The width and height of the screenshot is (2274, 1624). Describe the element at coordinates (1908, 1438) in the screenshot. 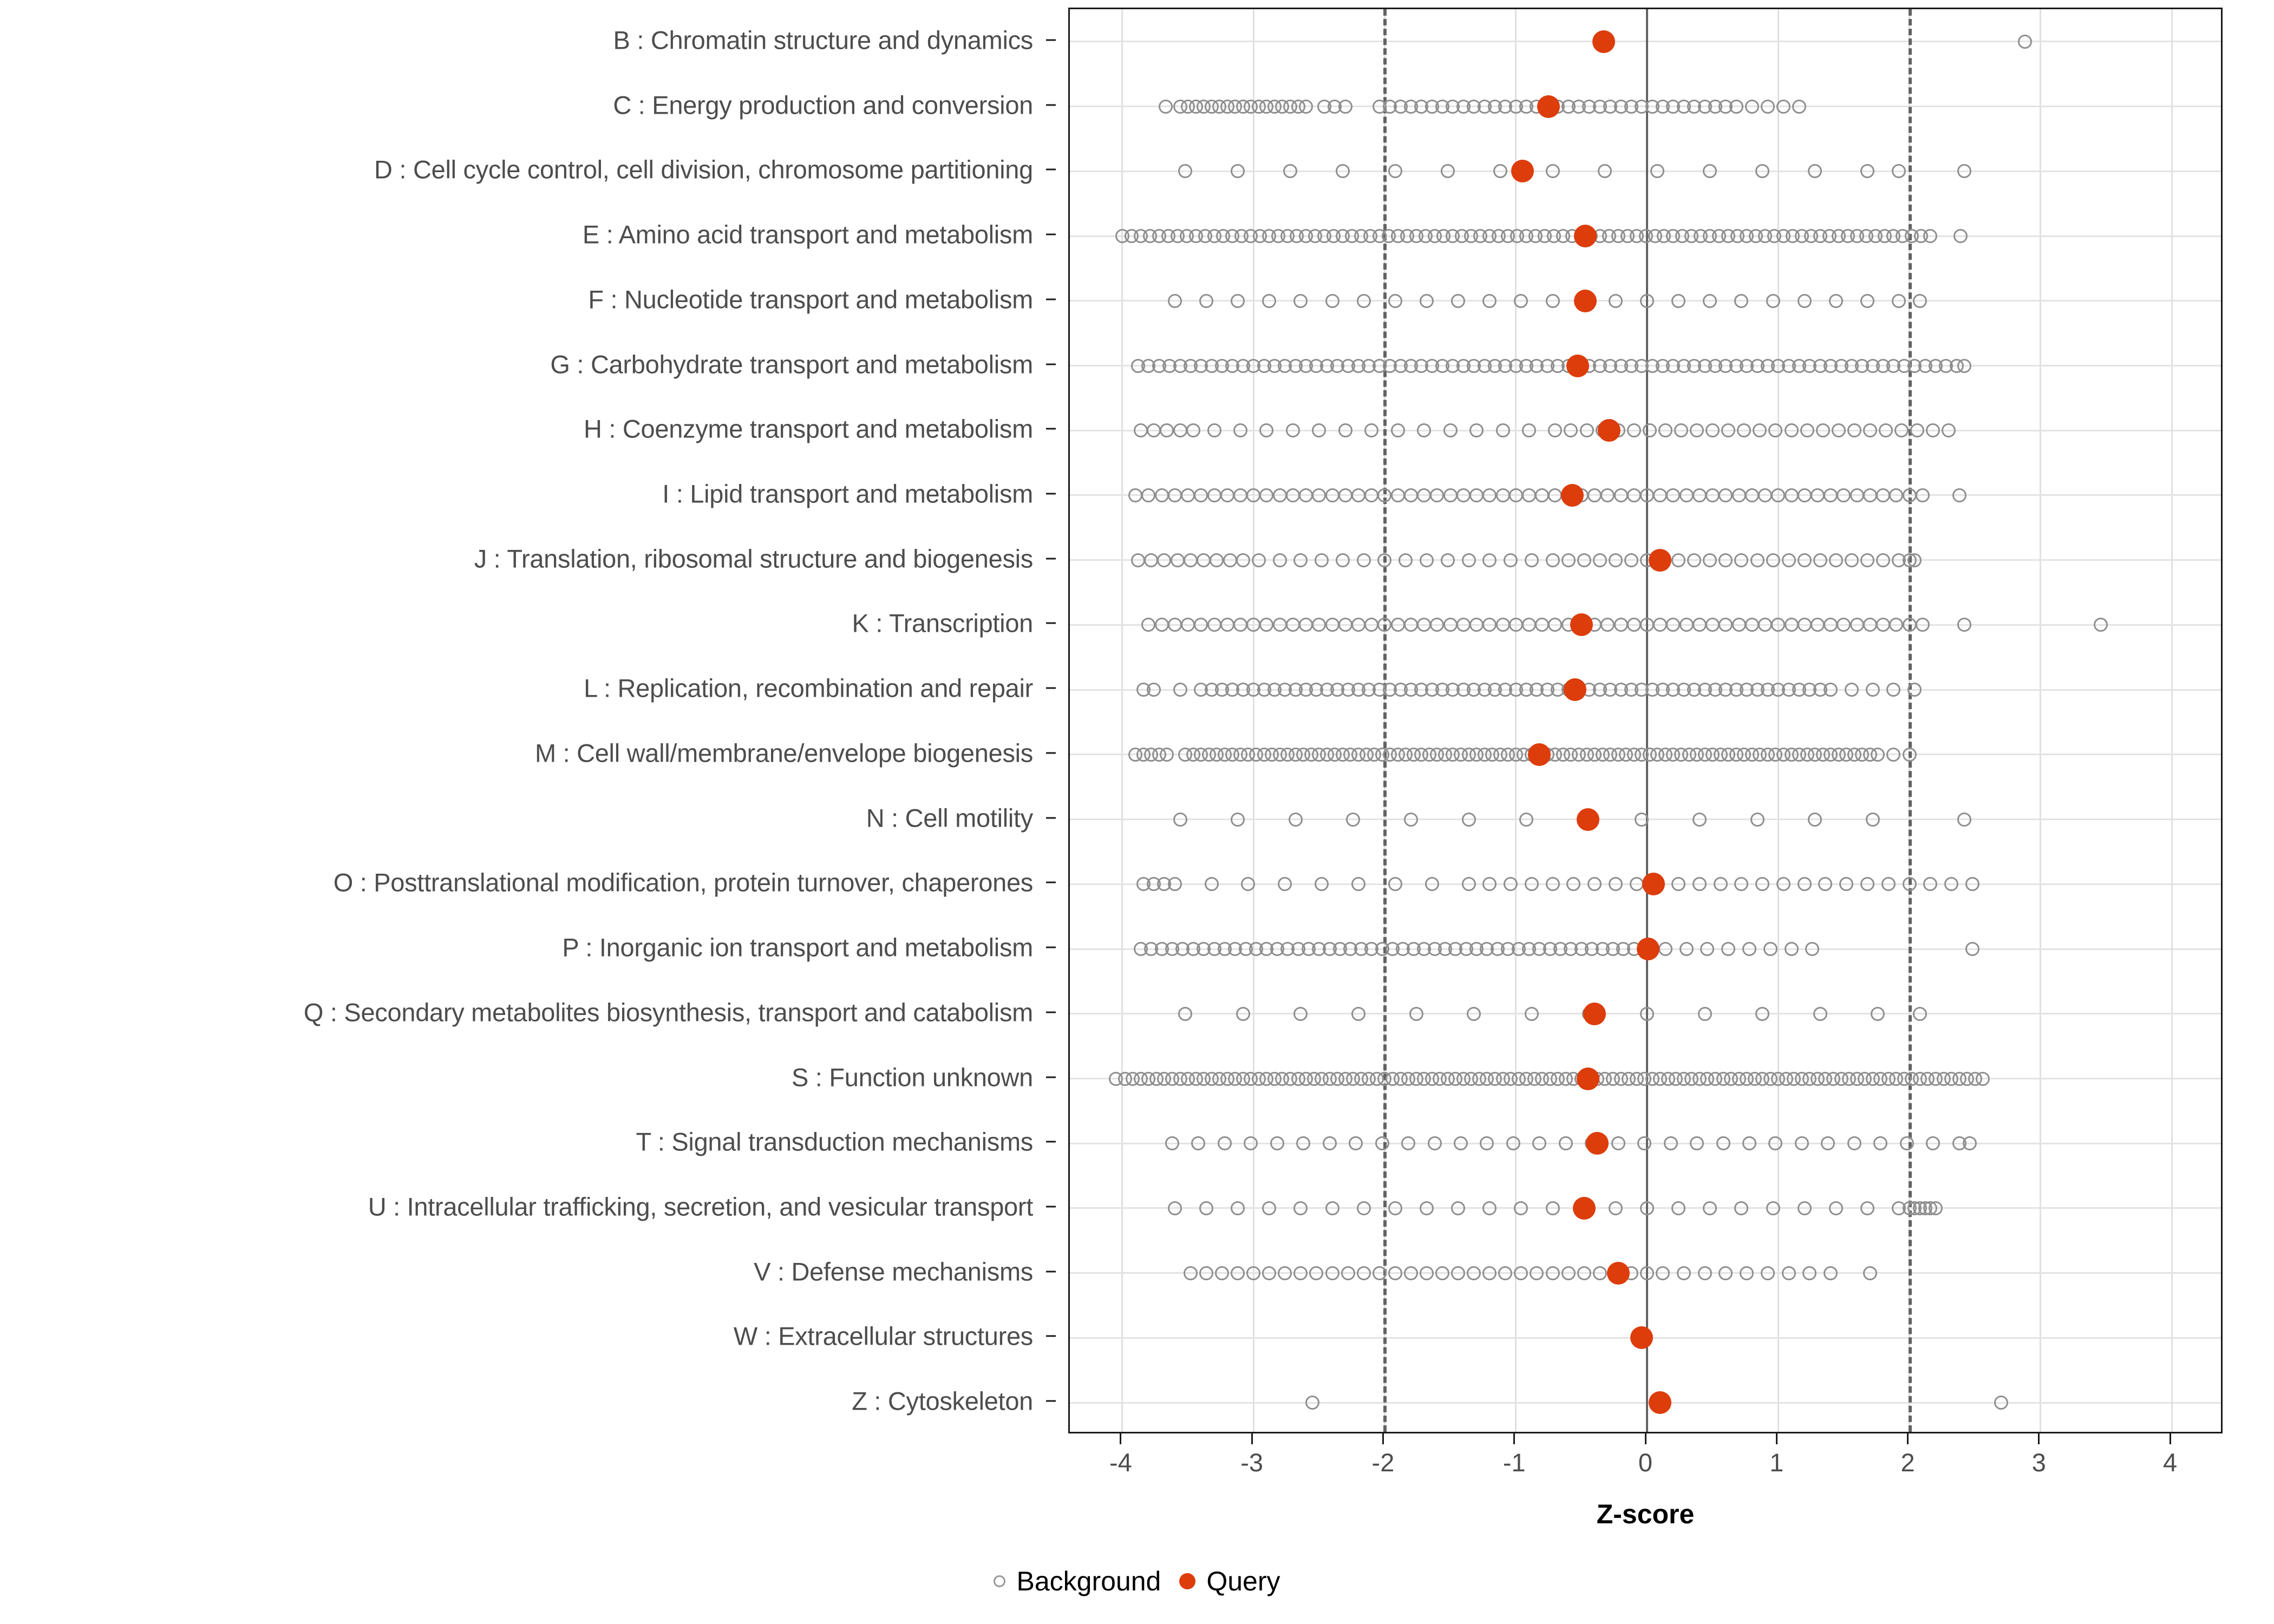

I see `x-axis-tick` at that location.